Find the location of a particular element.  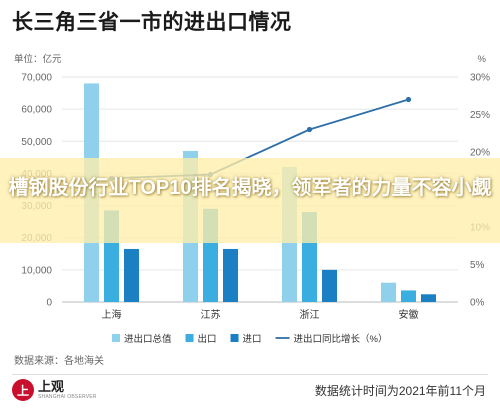

y-tick-label-left: 70,000 is located at coordinates (36, 78).